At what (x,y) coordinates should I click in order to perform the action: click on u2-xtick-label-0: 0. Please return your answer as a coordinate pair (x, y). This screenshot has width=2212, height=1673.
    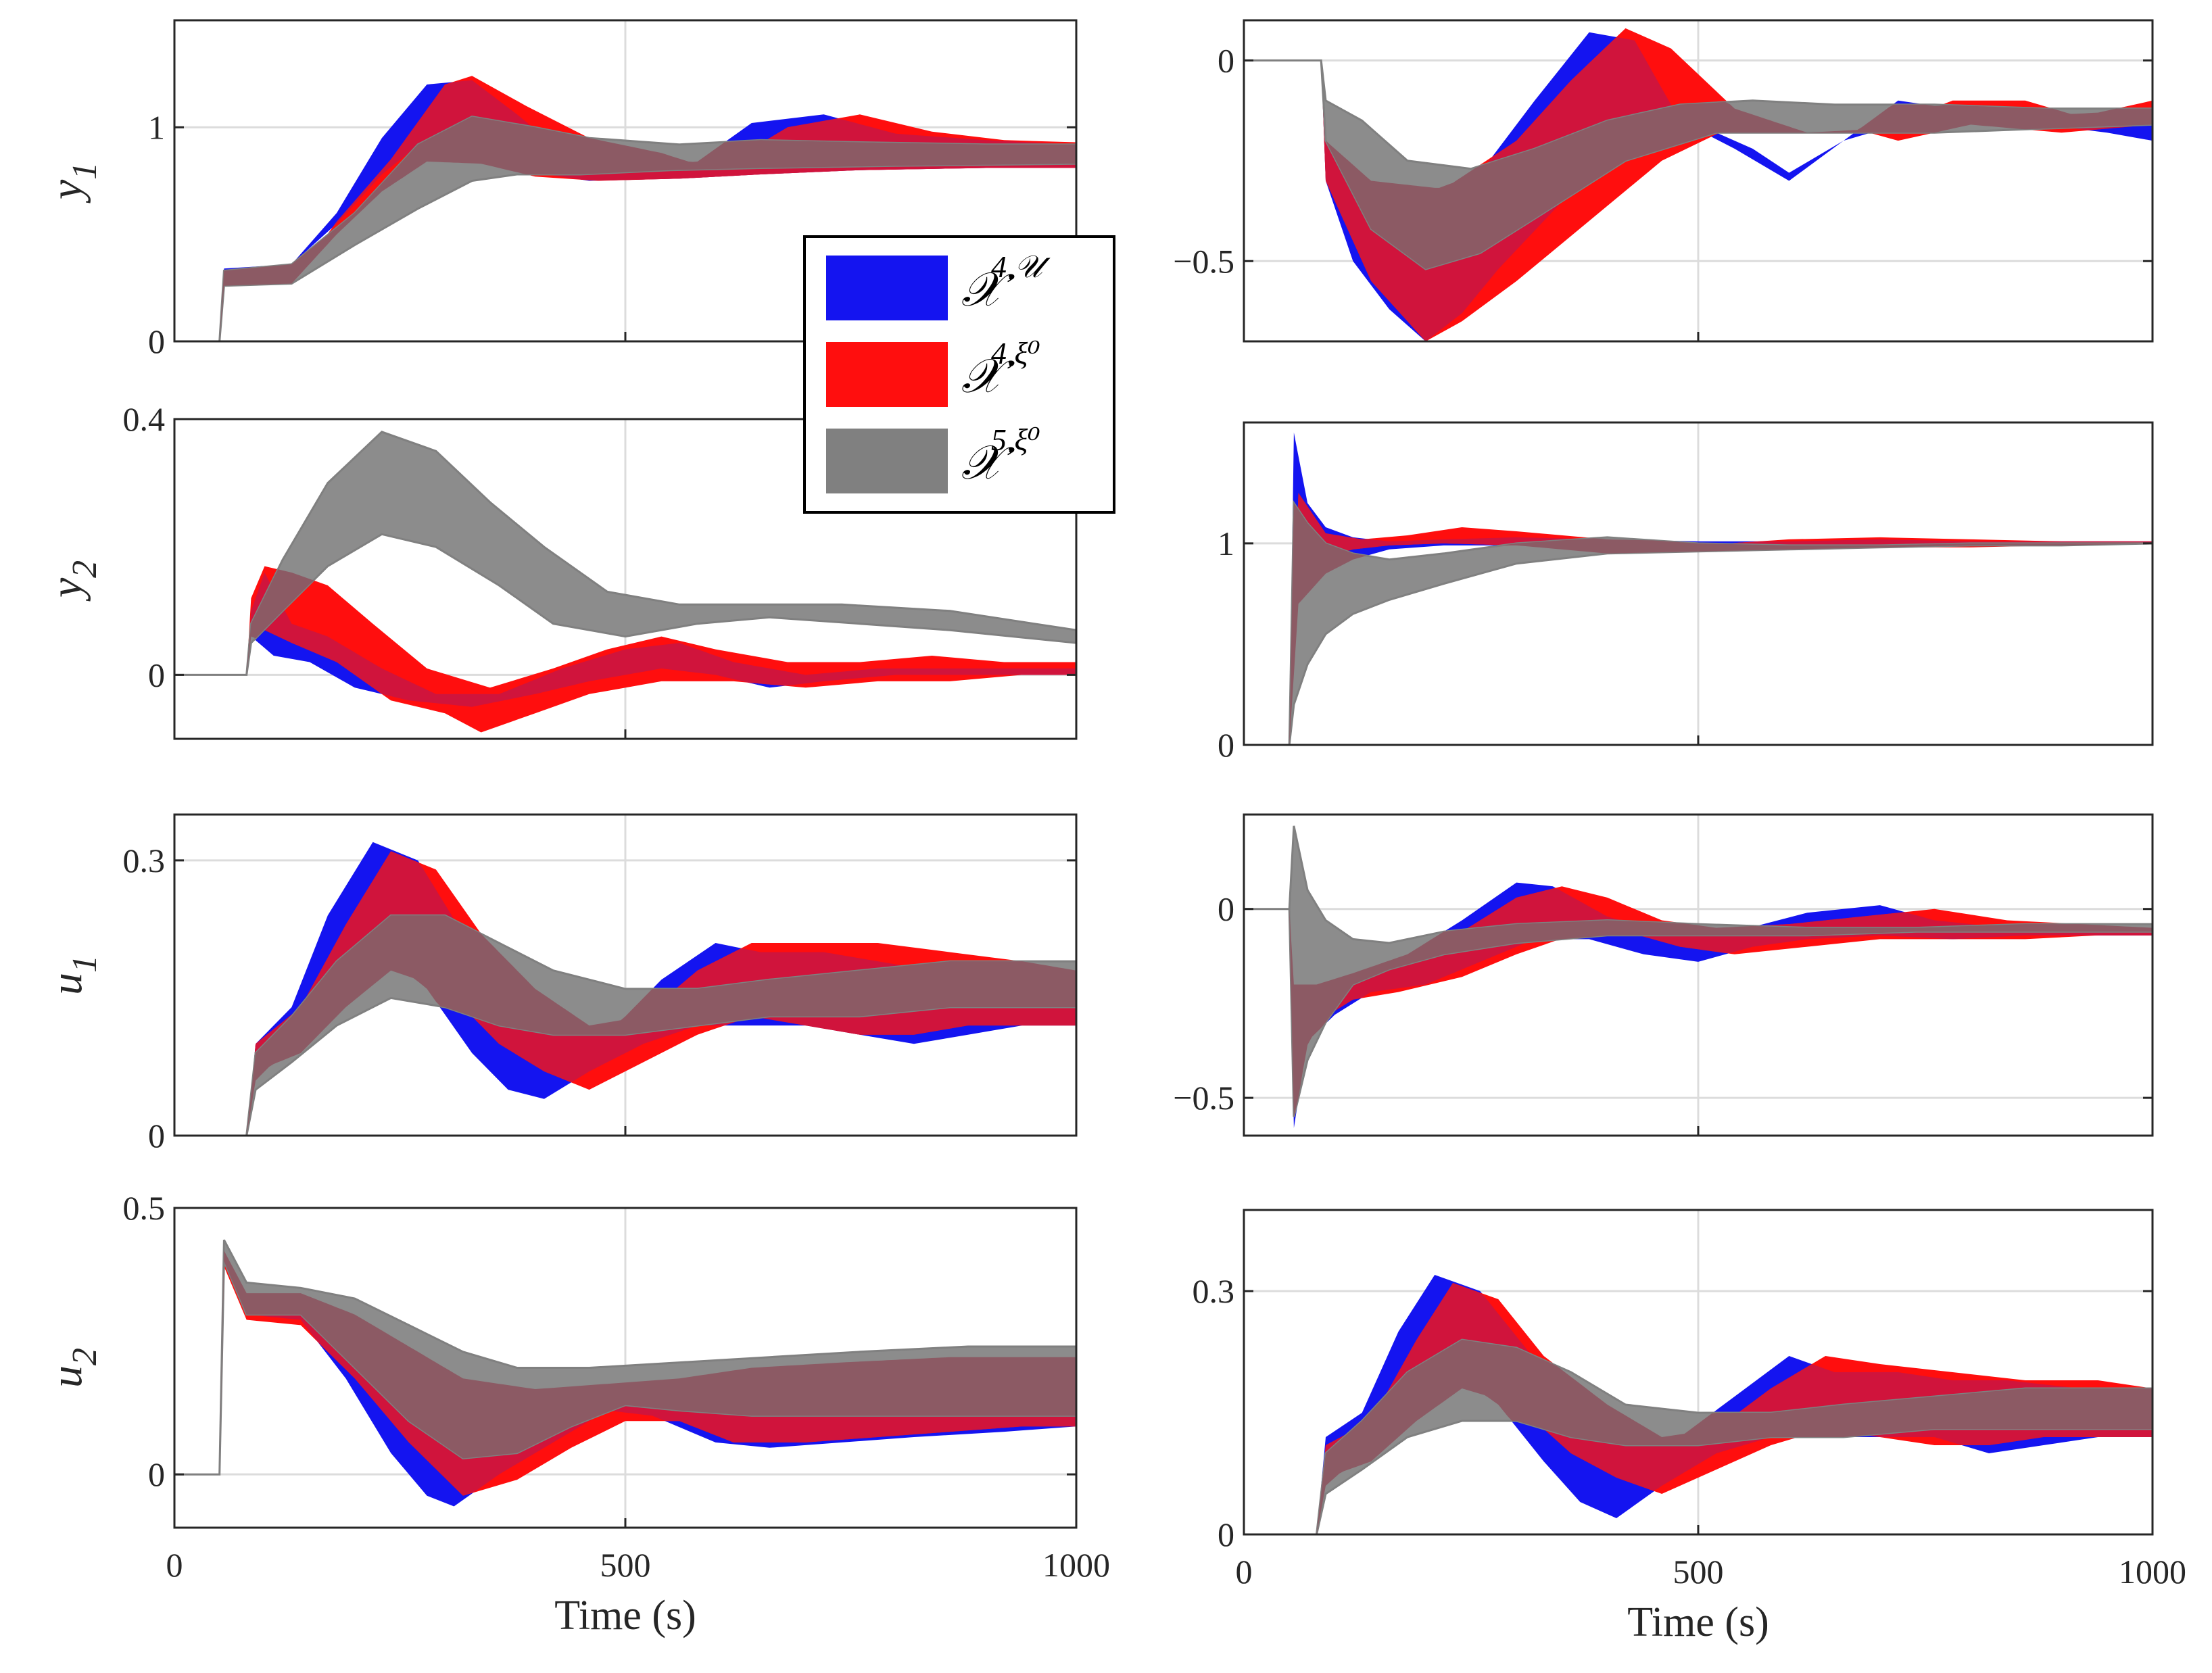
    Looking at the image, I should click on (174, 1565).